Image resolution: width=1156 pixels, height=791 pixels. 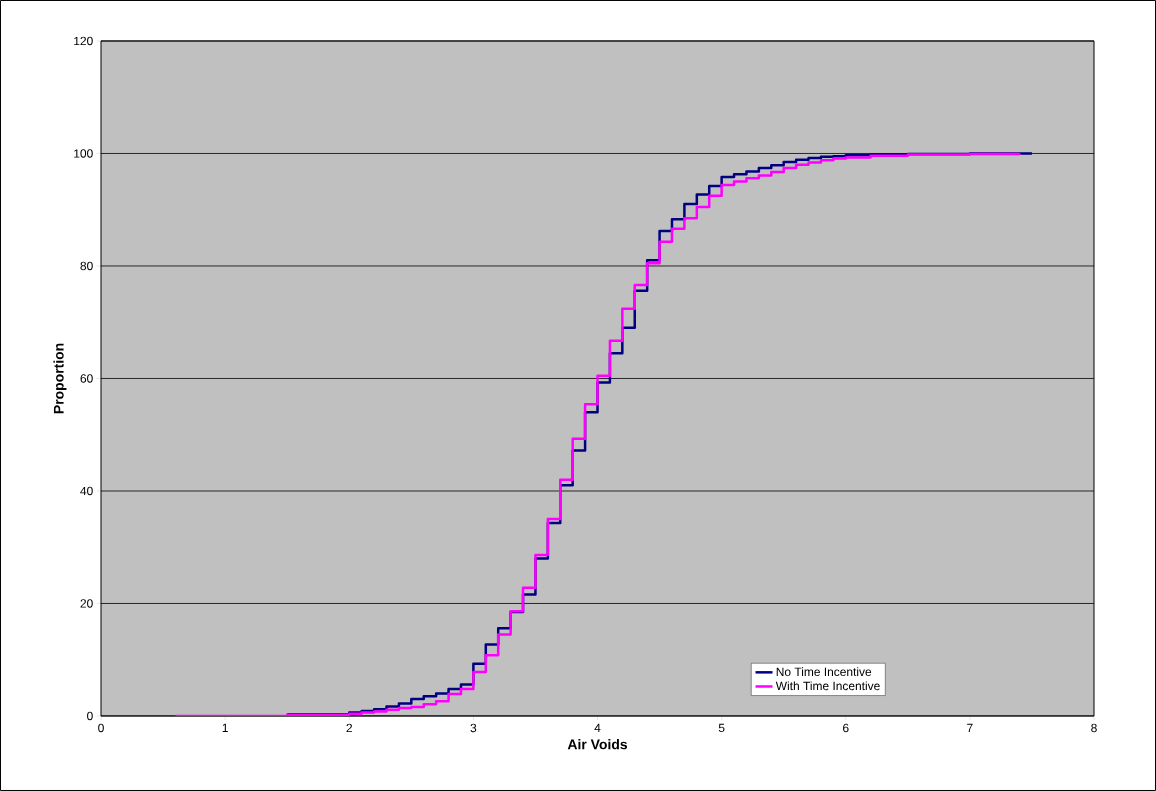 What do you see at coordinates (597, 727) in the screenshot?
I see `x-tick-label: 4` at bounding box center [597, 727].